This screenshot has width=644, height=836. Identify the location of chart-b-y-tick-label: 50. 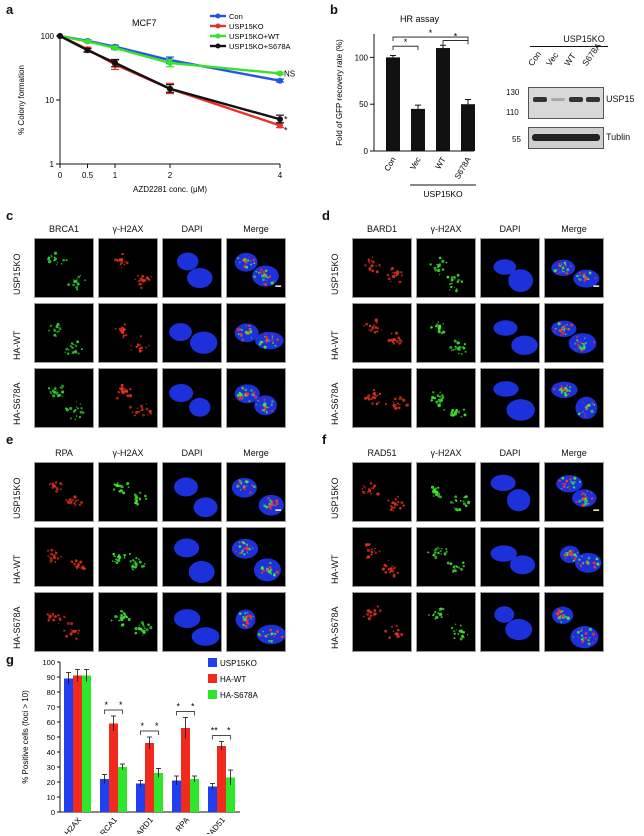
(363, 104).